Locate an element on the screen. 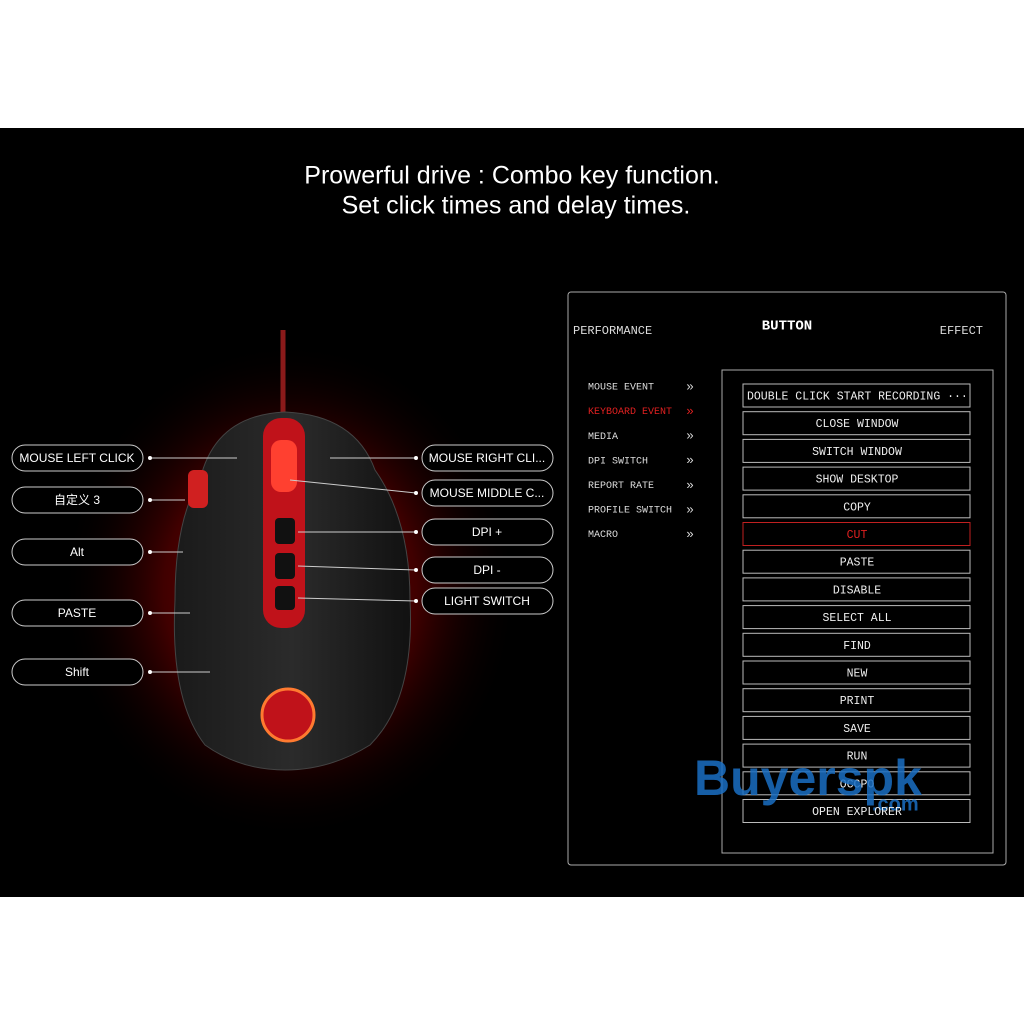 The width and height of the screenshot is (1024, 1024). side-button is located at coordinates (198, 489).